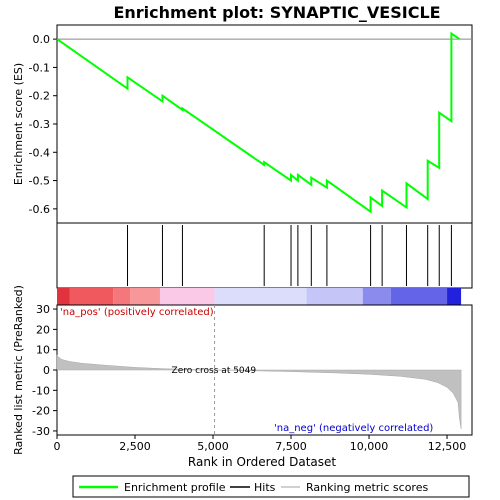  I want to click on metric-y-axis: 30 20 10 0 -10 -20 -30, so click(44, 370).